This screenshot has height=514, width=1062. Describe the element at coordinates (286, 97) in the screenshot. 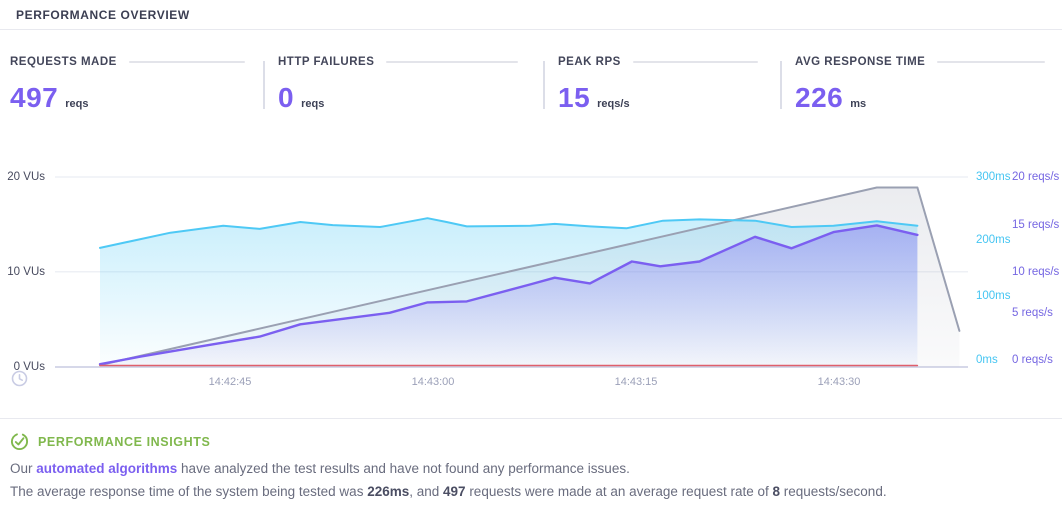

I see `stat-value: 0` at that location.